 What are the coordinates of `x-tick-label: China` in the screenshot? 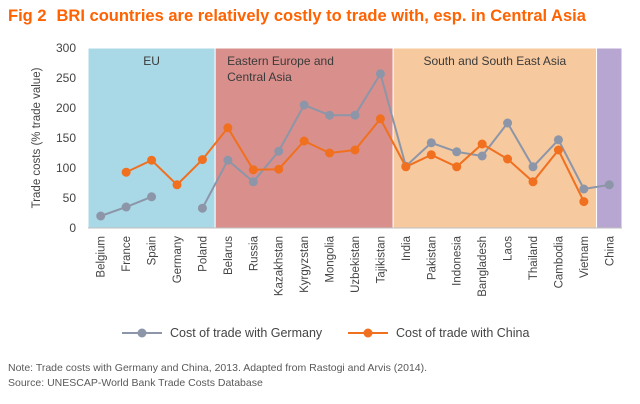 It's located at (610, 250).